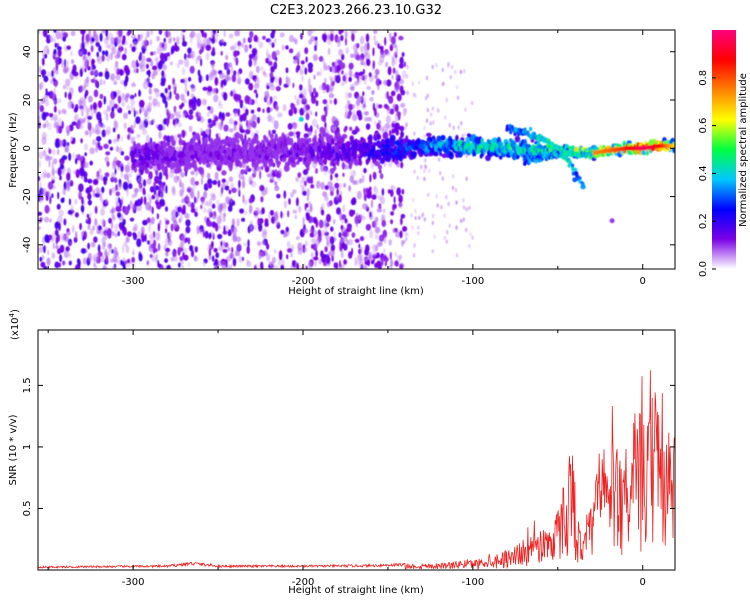  Describe the element at coordinates (15, 311) in the screenshot. I see `snr-scale-close: )` at that location.